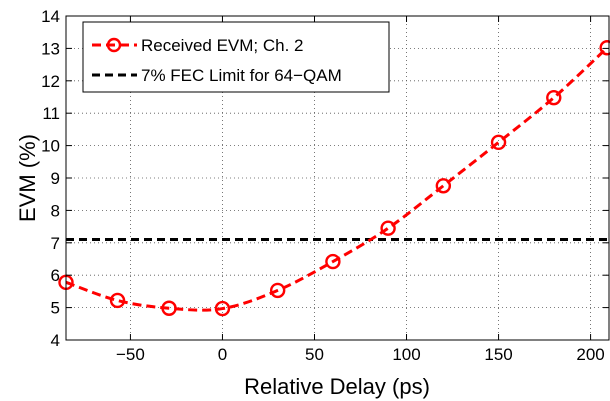 This screenshot has width=610, height=401. Describe the element at coordinates (55, 275) in the screenshot. I see `y-tick-label: 6` at that location.